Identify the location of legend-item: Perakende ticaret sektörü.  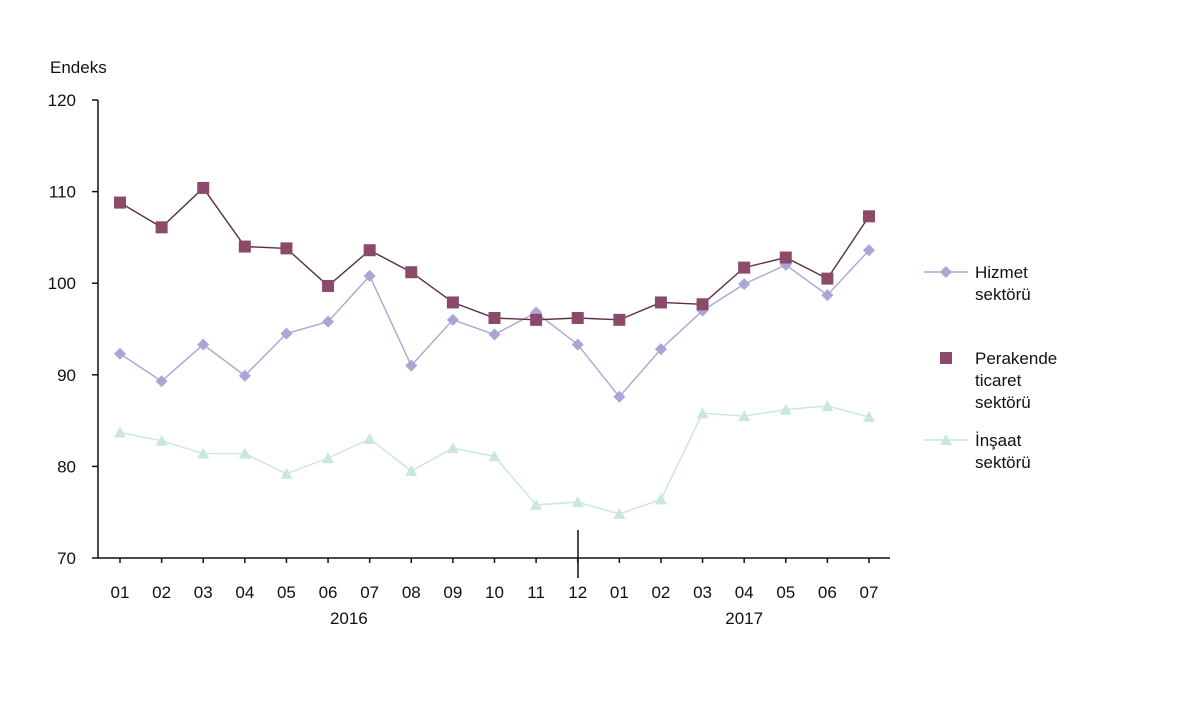
(998, 380).